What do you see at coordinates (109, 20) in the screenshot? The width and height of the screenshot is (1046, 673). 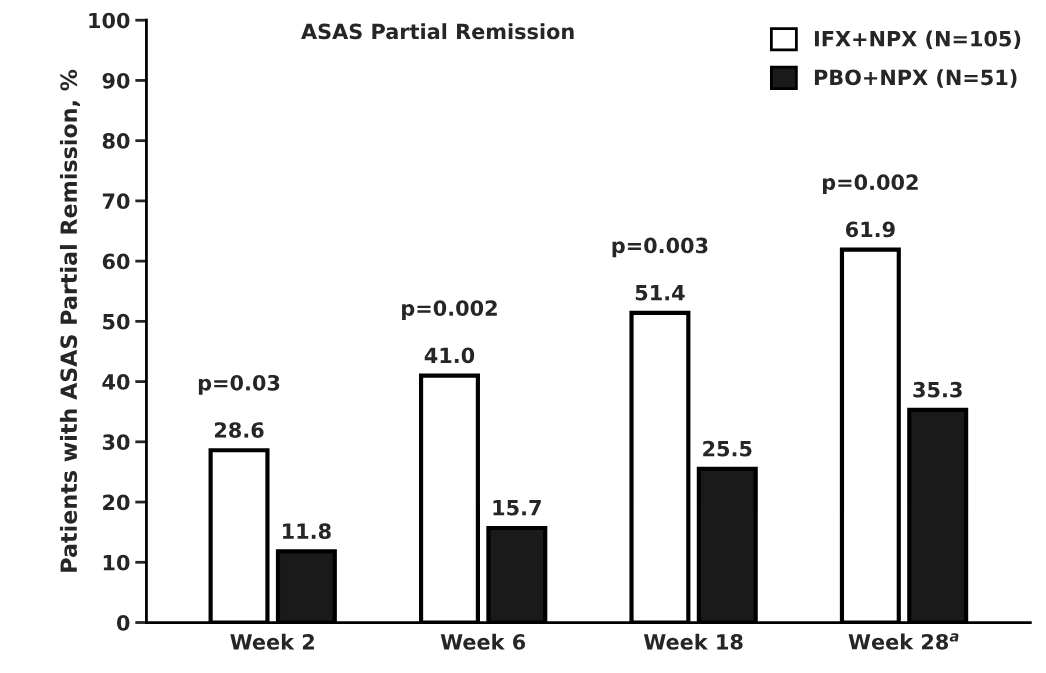 I see `y-tick-label: 100` at bounding box center [109, 20].